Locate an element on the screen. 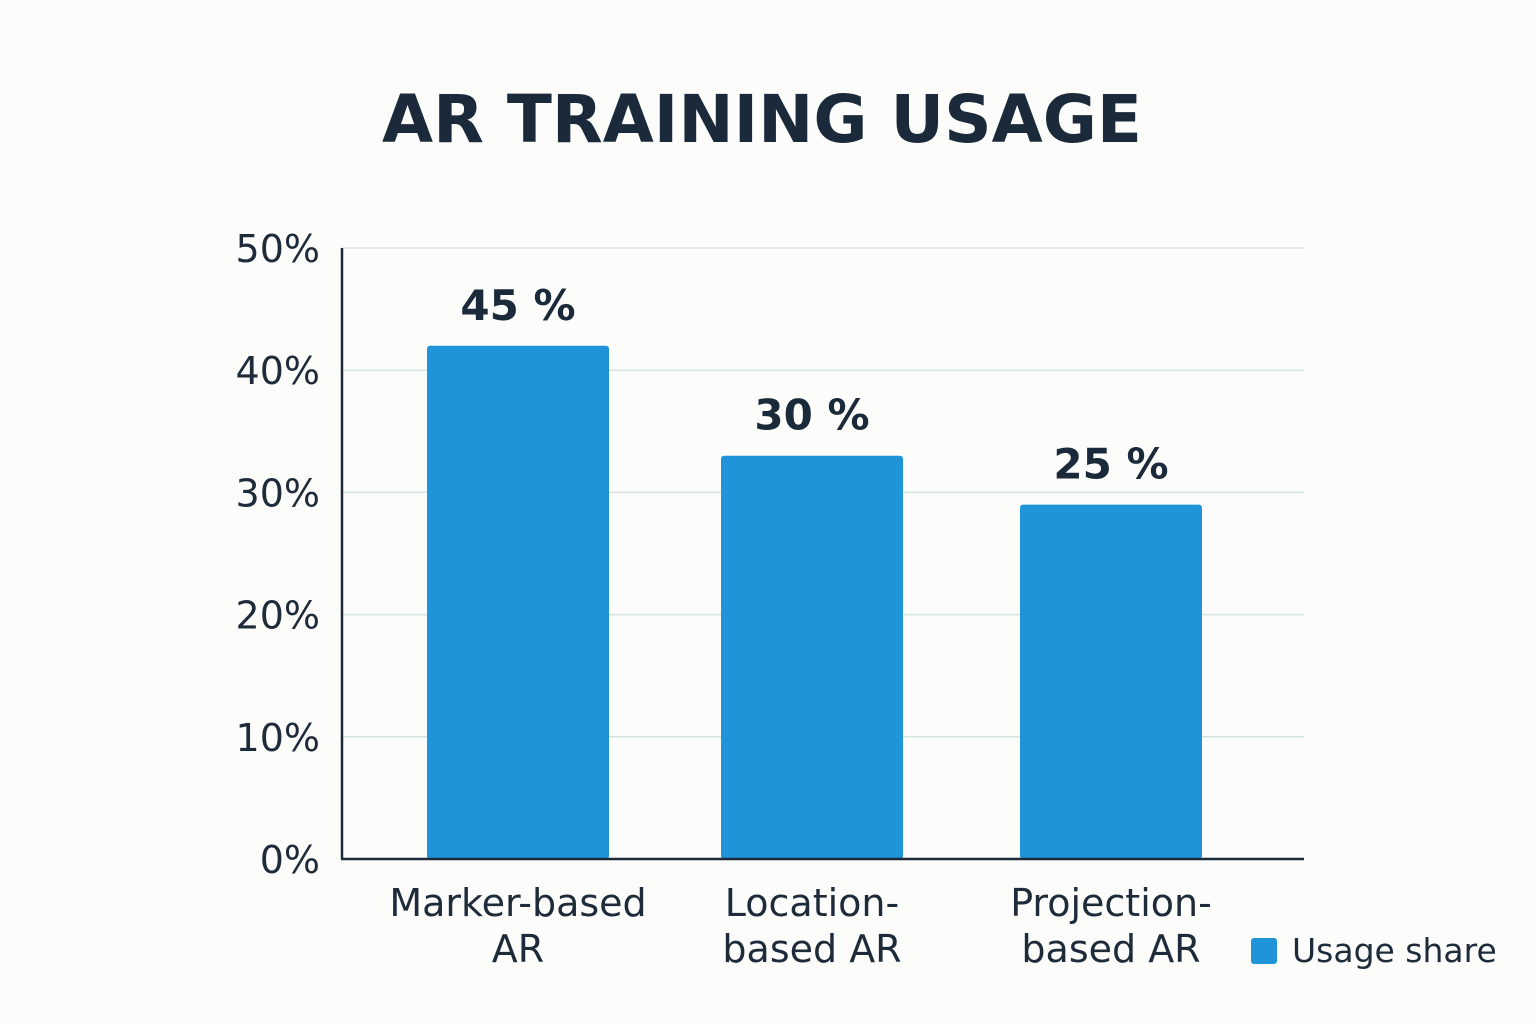 The height and width of the screenshot is (1024, 1536). x-tick-label-line: Projection- is located at coordinates (1111, 903).